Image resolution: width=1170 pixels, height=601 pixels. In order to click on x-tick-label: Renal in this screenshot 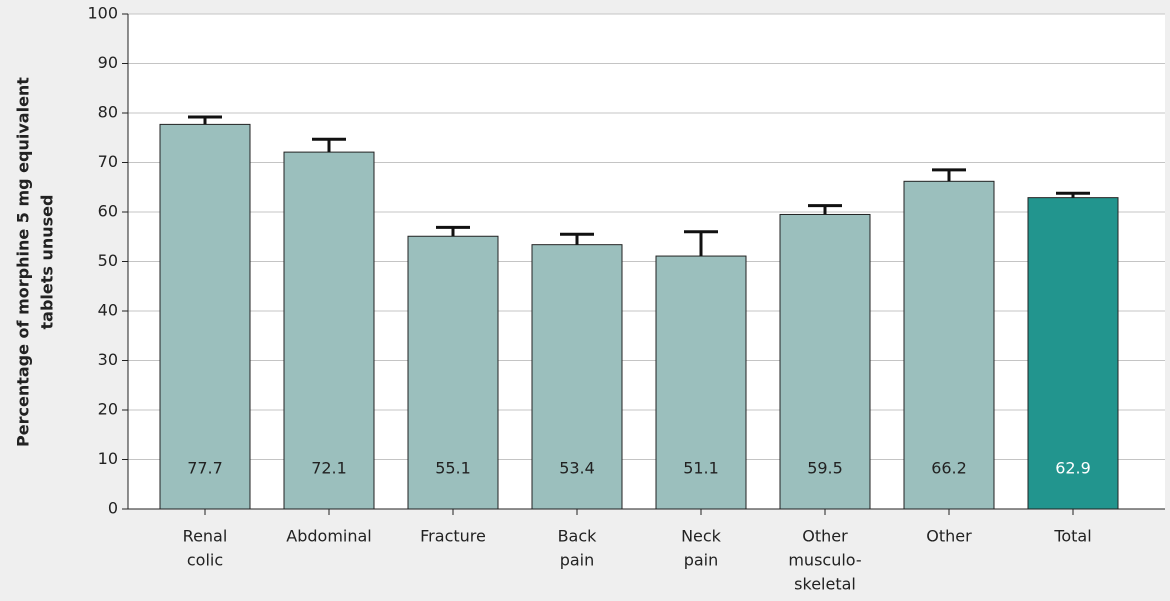, I will do `click(205, 536)`.